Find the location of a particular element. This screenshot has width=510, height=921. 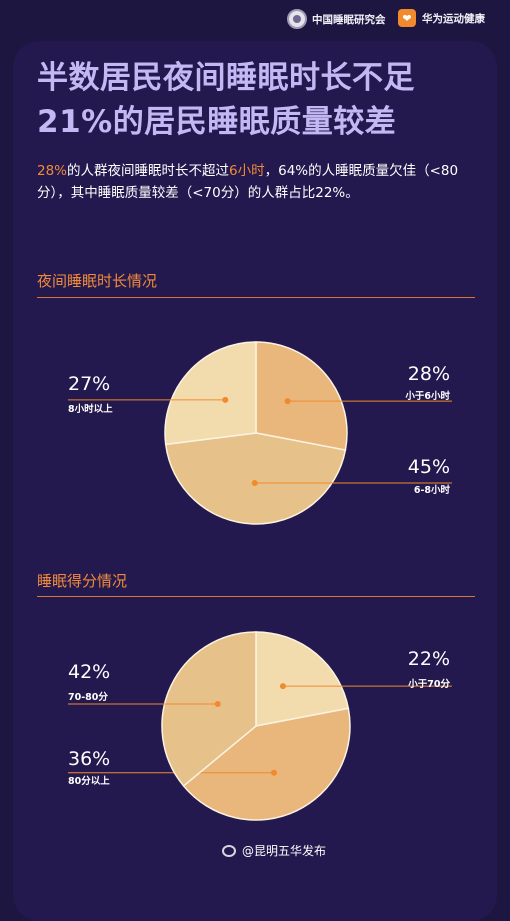

huawei-health-heart-icon: ❤ is located at coordinates (407, 18).